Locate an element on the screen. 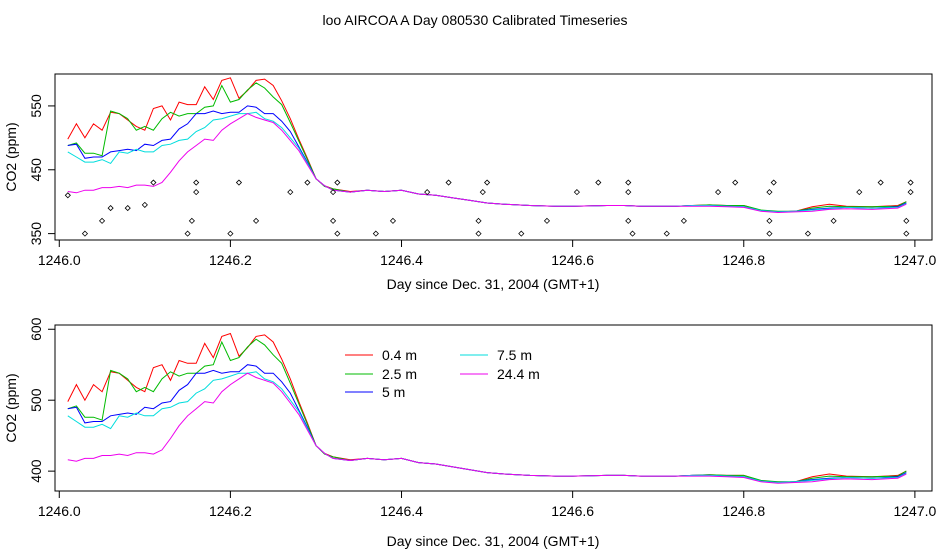 This screenshot has width=950, height=550. top-y-axis: 350 450 550 is located at coordinates (41, 169).